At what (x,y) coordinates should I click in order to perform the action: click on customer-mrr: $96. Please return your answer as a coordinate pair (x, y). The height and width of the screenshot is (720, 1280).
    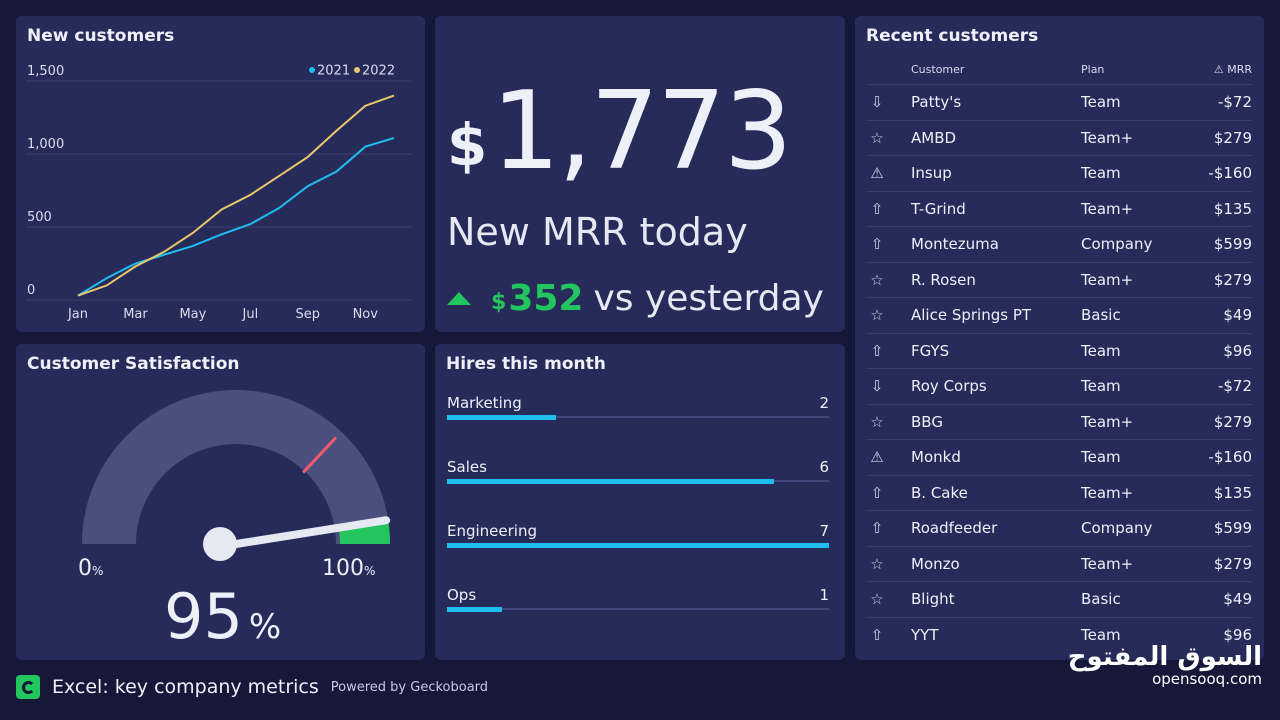
    Looking at the image, I should click on (1237, 350).